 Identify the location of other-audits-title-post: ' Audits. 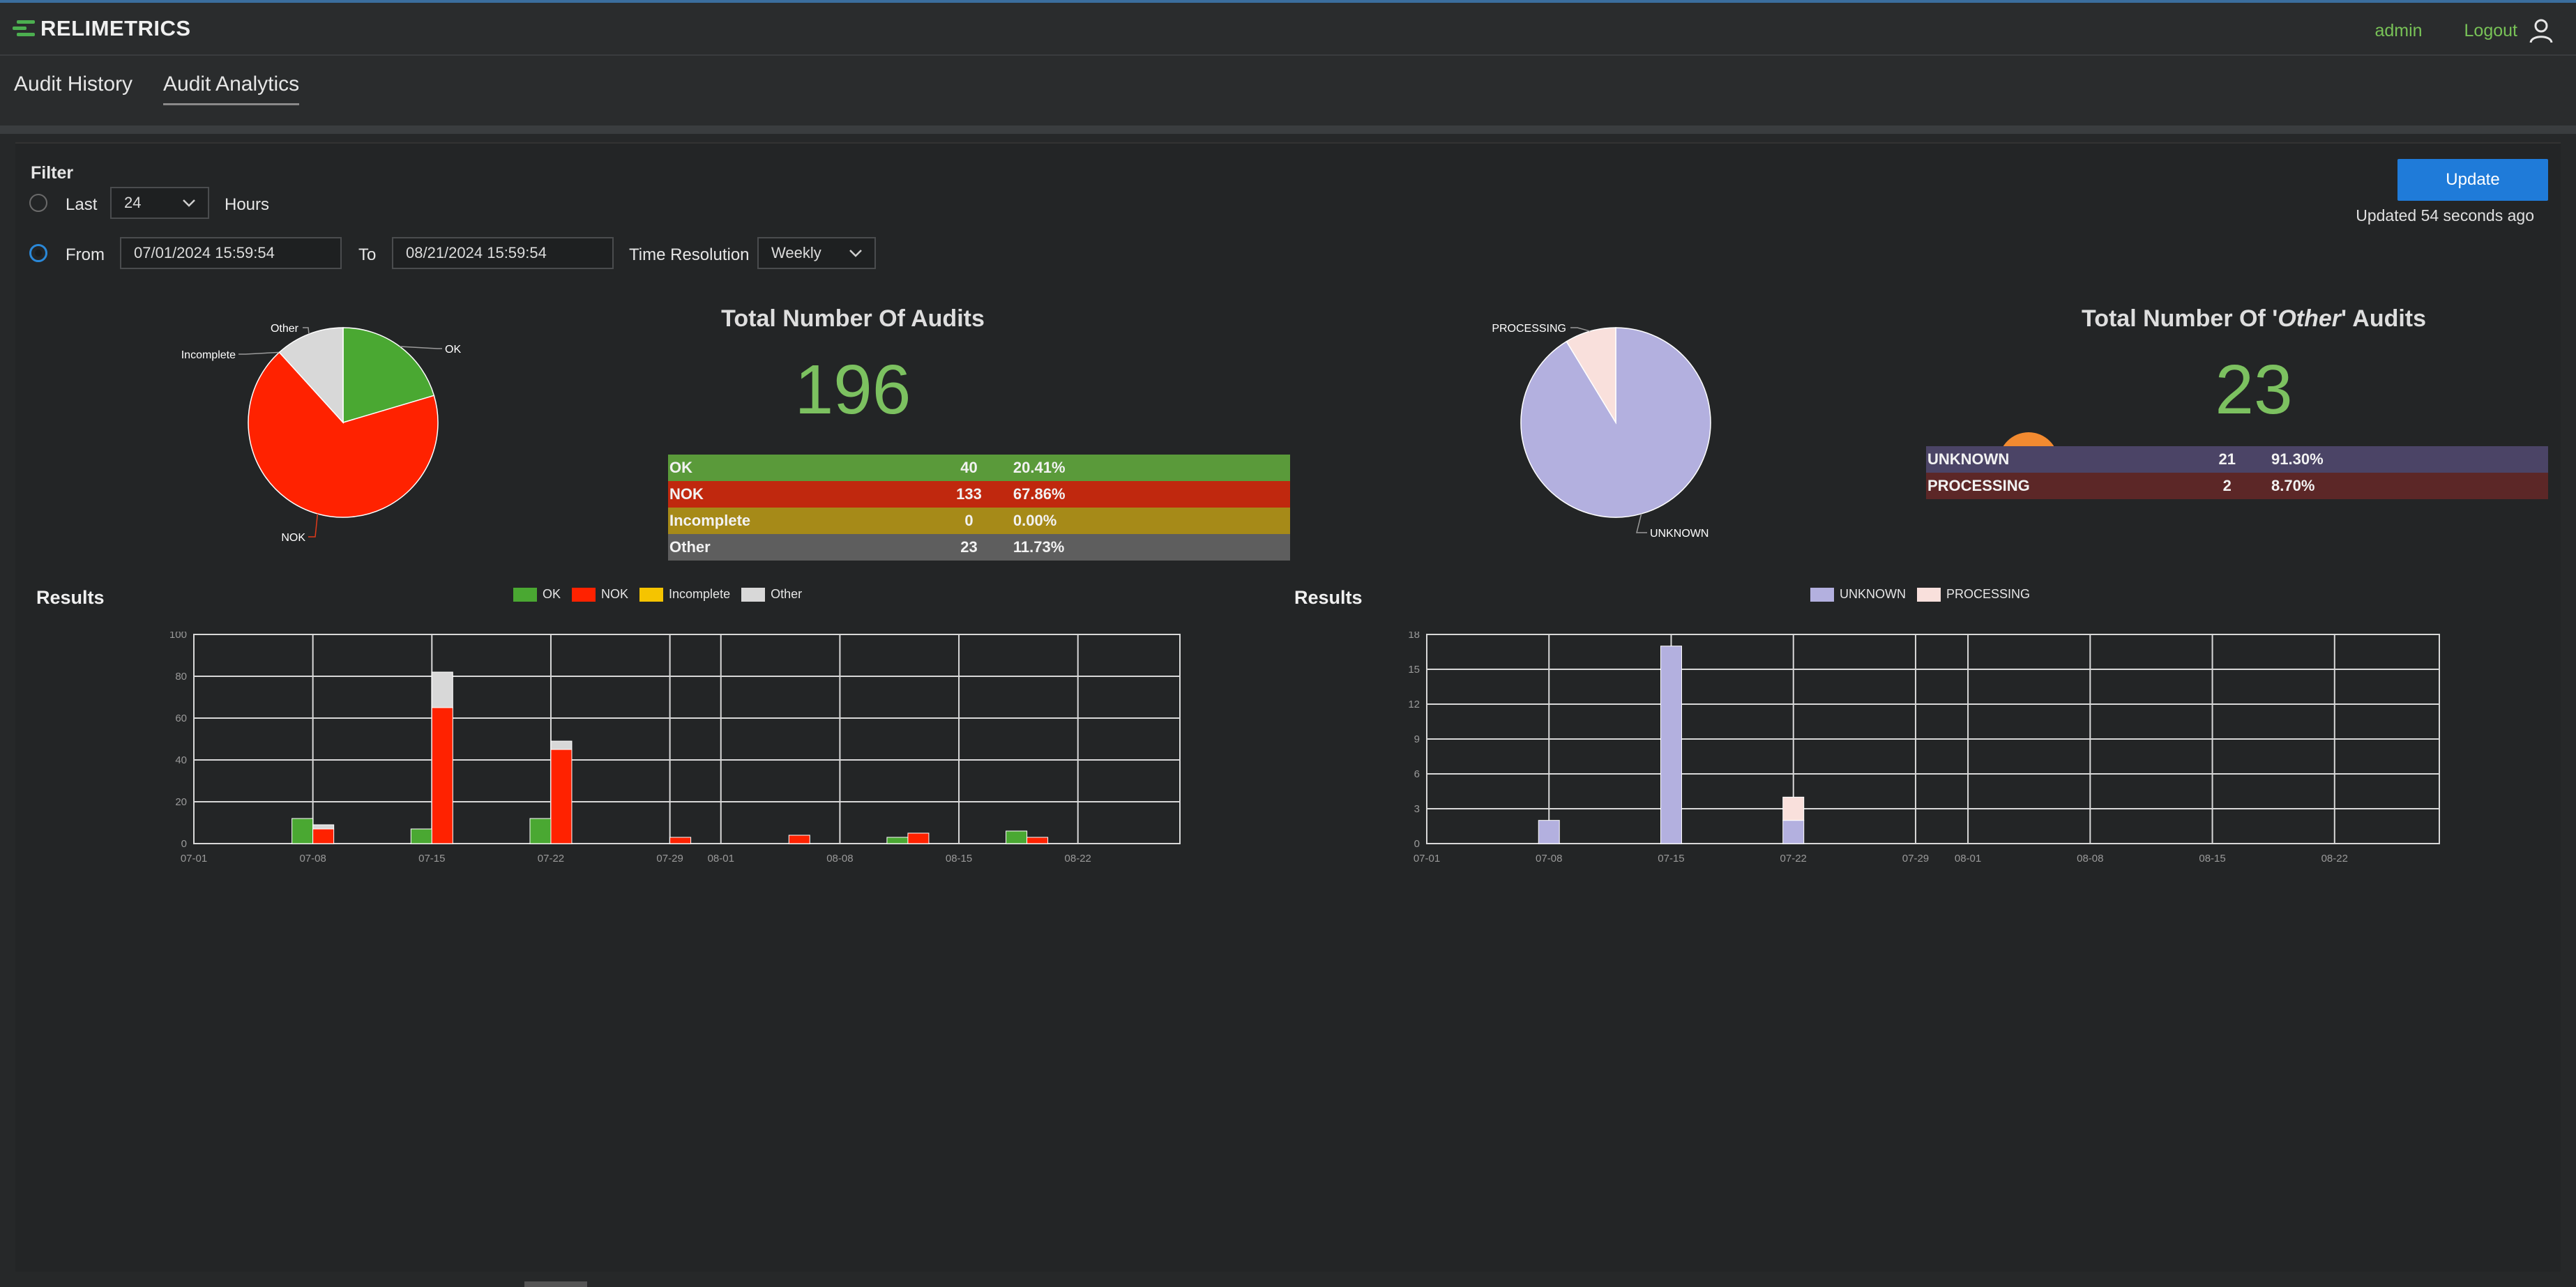
(2384, 318).